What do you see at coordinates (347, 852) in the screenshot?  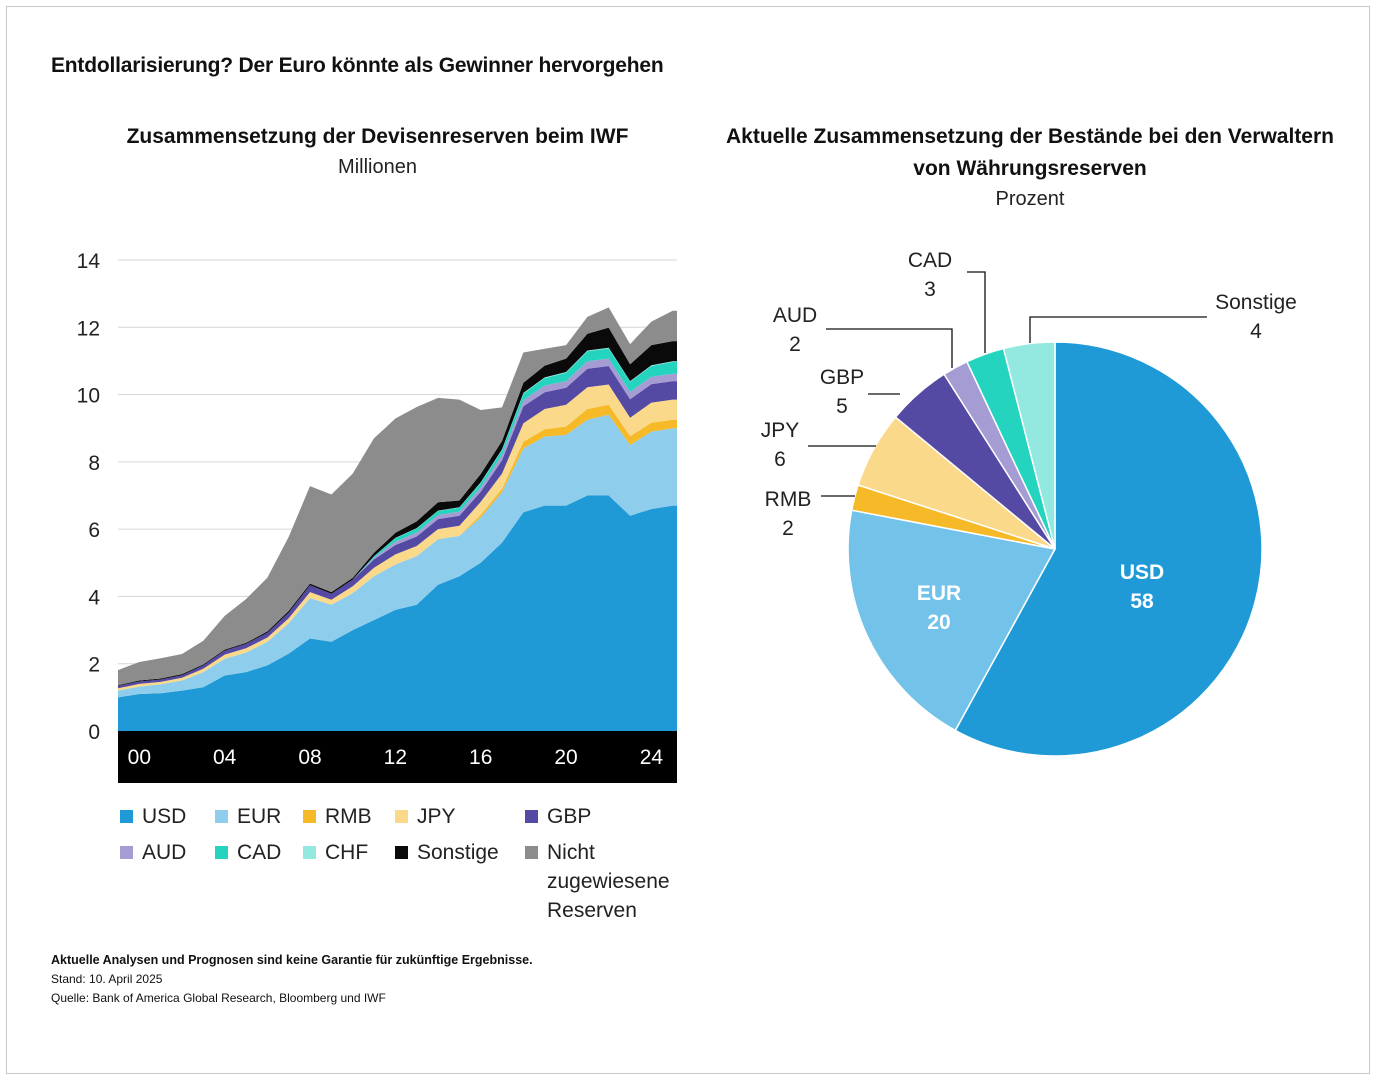 I see `legend-label: CHF` at bounding box center [347, 852].